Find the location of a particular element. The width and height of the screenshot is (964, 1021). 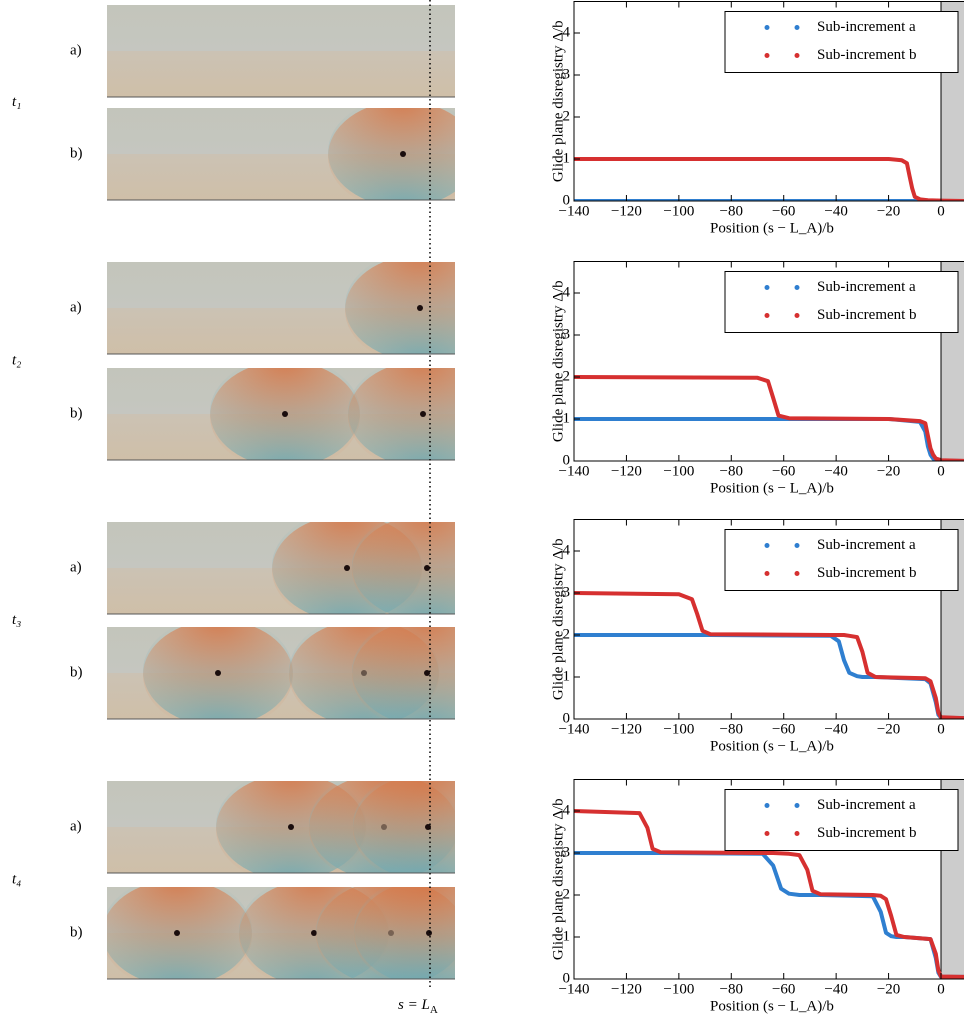

legend-box is located at coordinates (841, 42).